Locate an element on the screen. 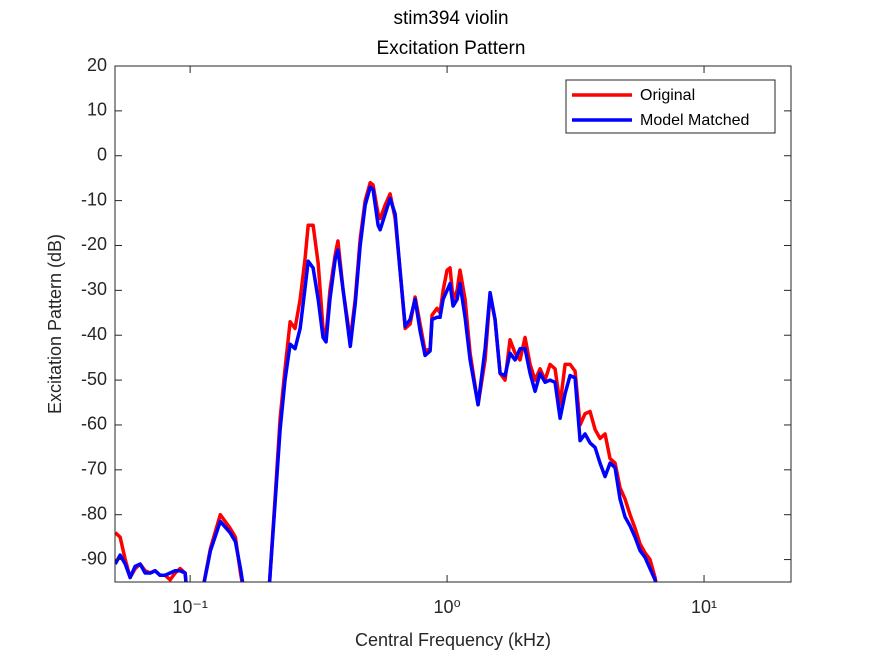 The height and width of the screenshot is (656, 875). y-tick-label: 10 is located at coordinates (97, 110).